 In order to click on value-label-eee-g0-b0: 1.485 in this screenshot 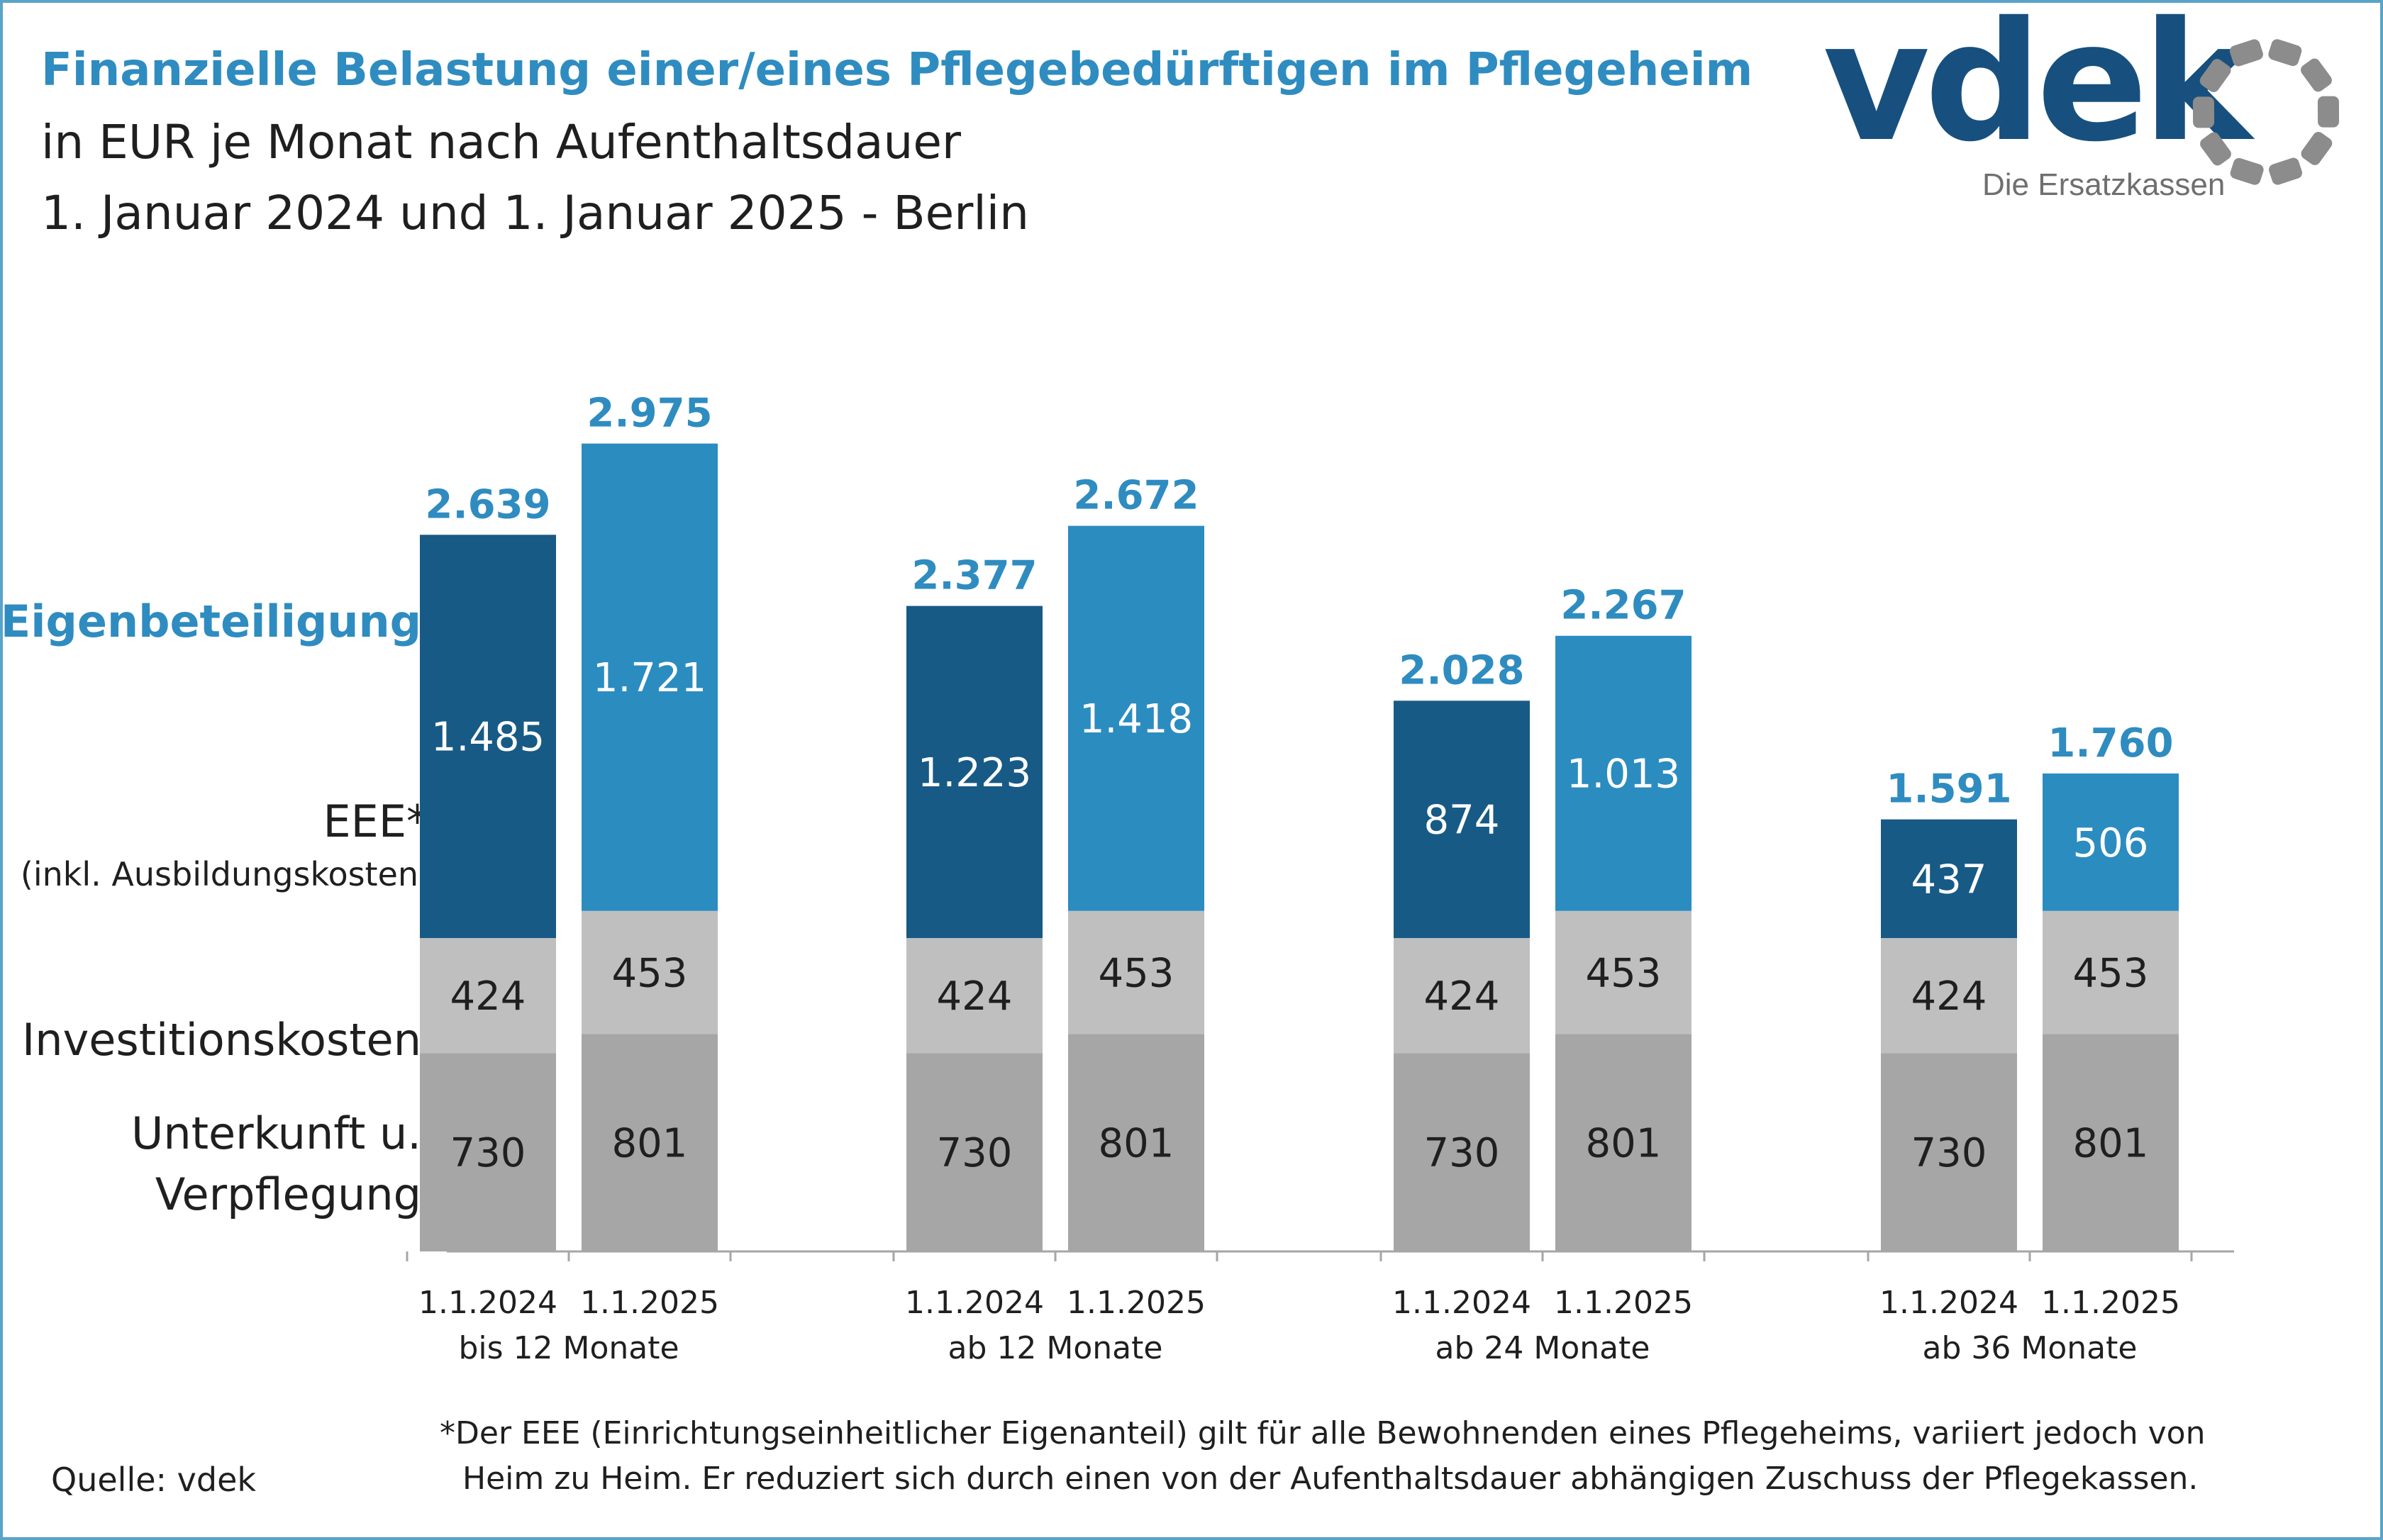, I will do `click(488, 738)`.